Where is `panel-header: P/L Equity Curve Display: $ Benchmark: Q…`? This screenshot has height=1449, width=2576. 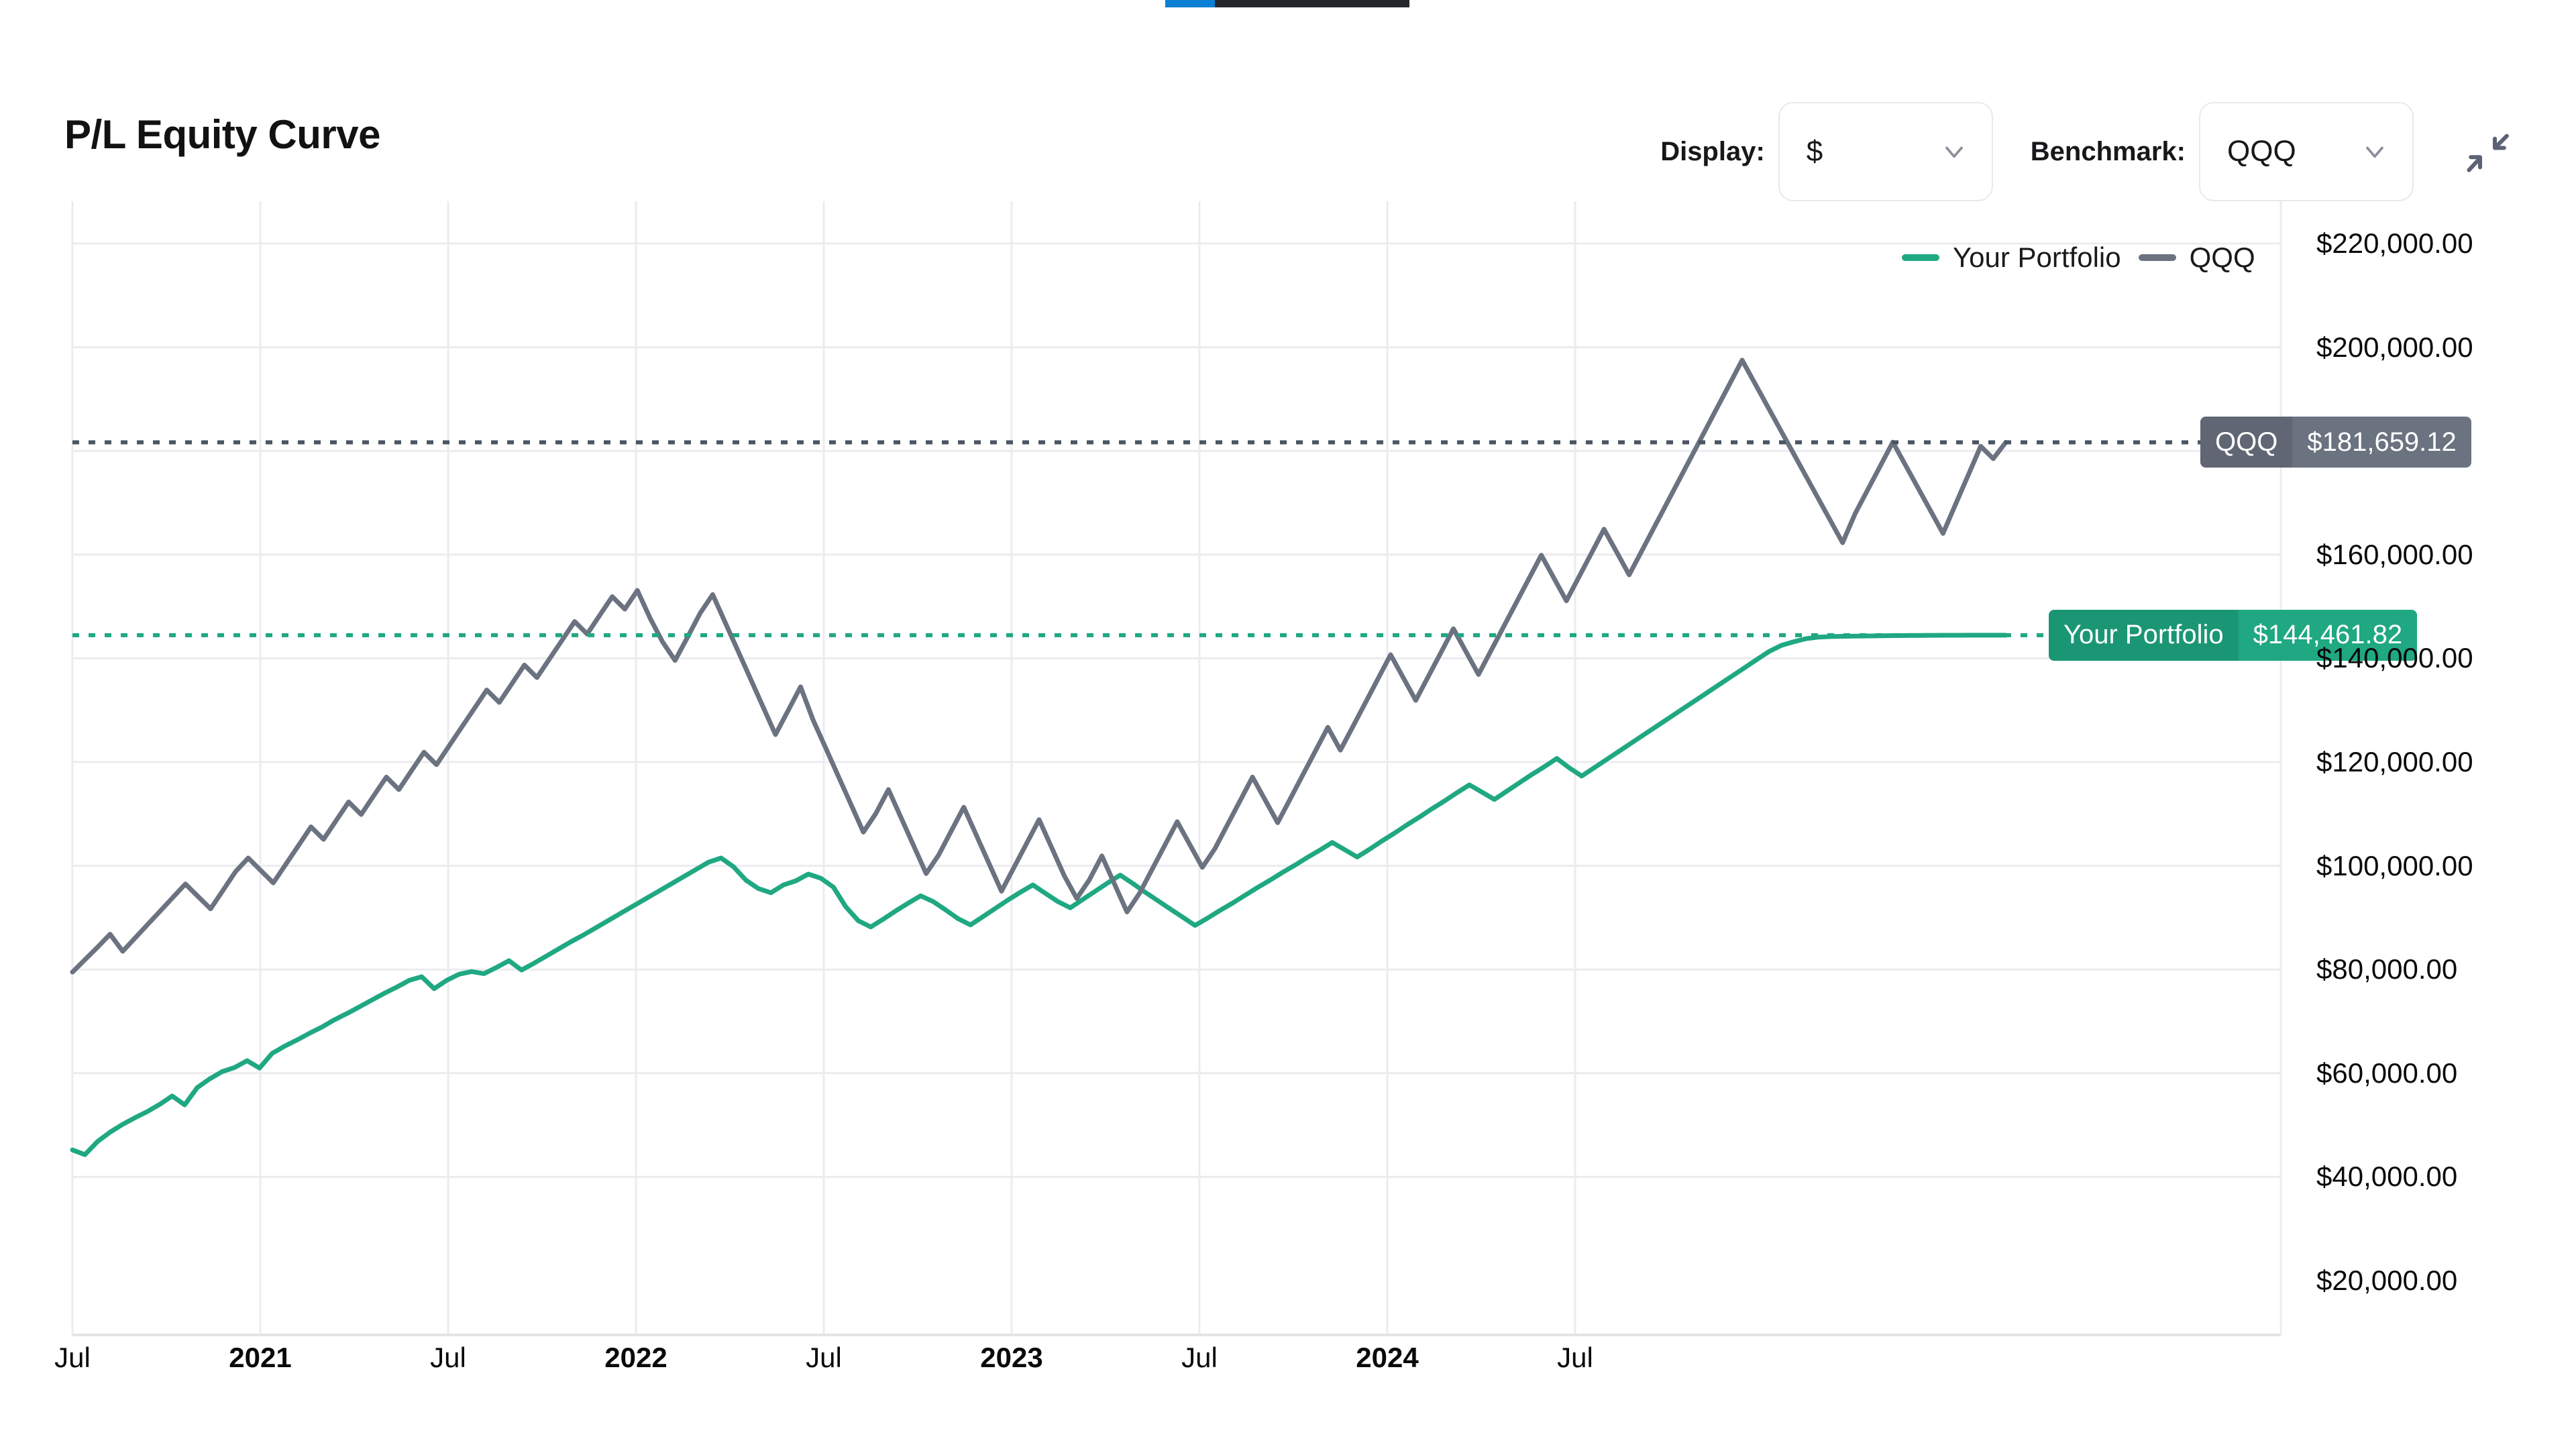
panel-header: P/L Equity Curve Display: $ Benchmark: Q… is located at coordinates (1288, 124).